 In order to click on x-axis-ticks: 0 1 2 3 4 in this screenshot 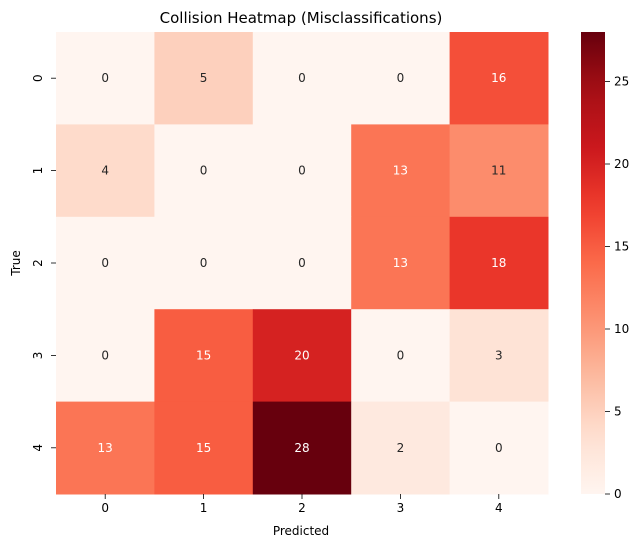, I will do `click(302, 504)`.